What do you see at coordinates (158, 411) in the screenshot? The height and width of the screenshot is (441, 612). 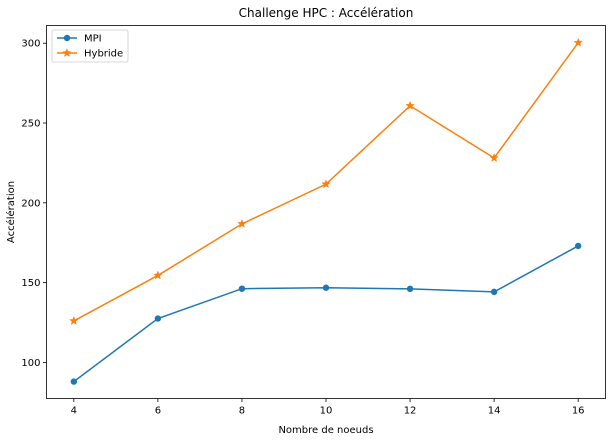 I see `x-tick-label: 6` at bounding box center [158, 411].